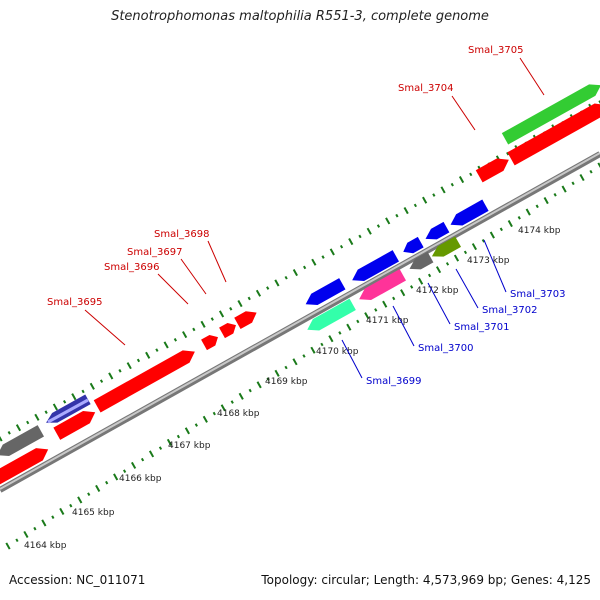 The height and width of the screenshot is (600, 600). I want to click on smal-3702-leader, so click(467, 288).